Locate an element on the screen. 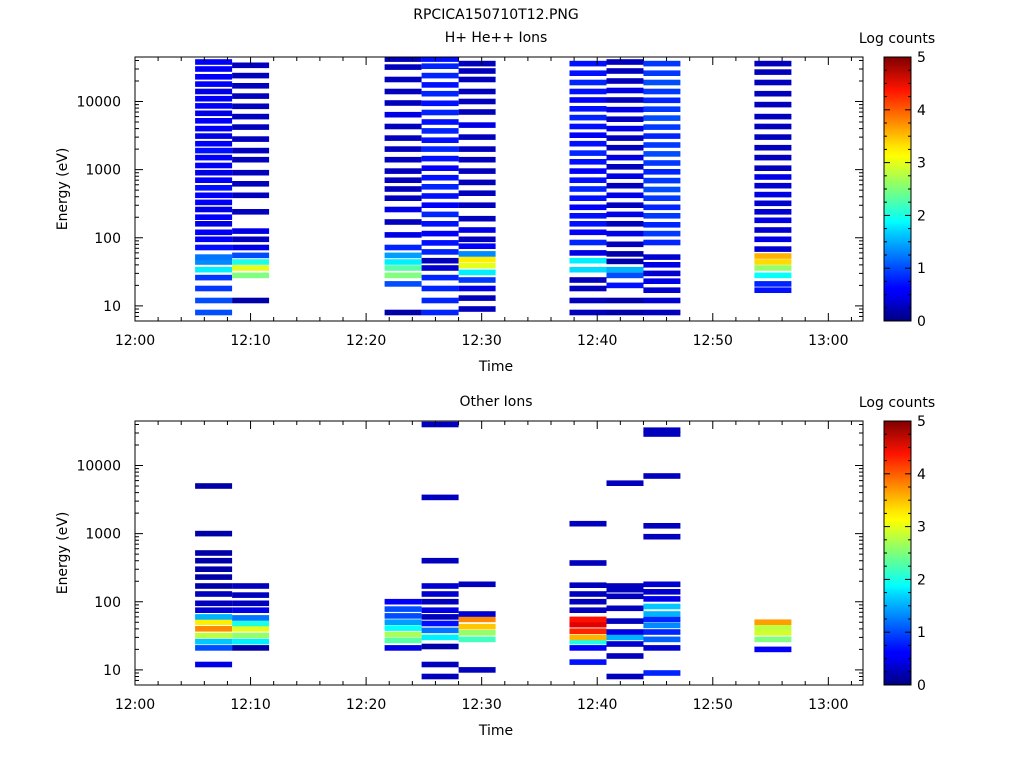 The image size is (1024, 768). x-tick-label: 12:20 is located at coordinates (366, 341).